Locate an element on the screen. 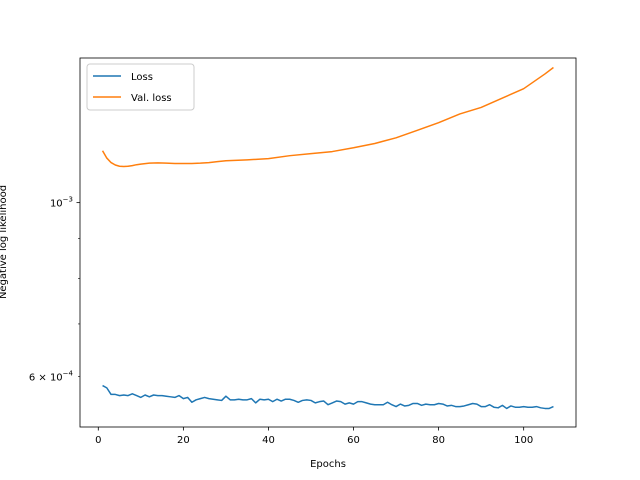  y-tick-label: 10−3 is located at coordinates (61, 203).